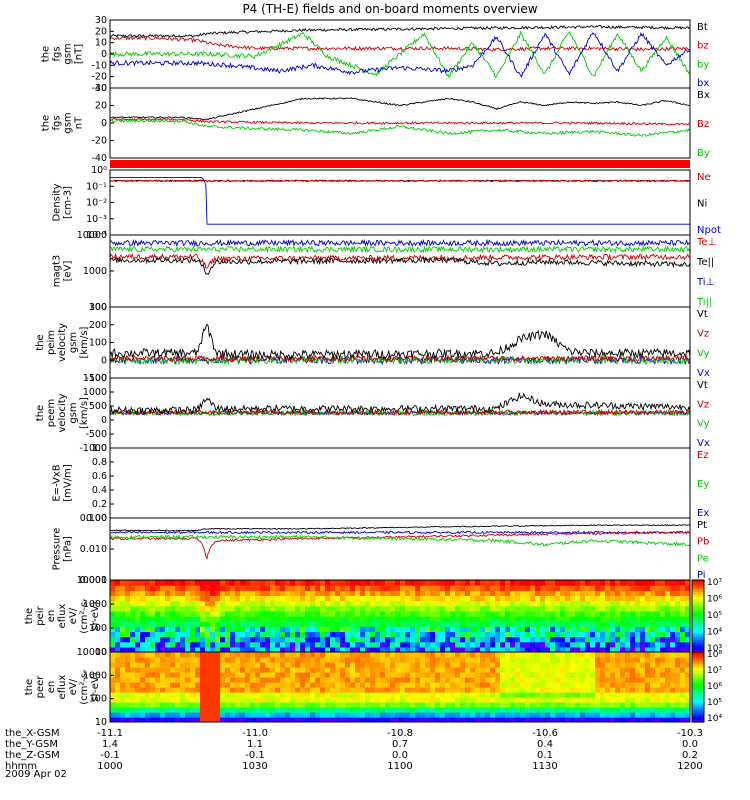  What do you see at coordinates (544, 766) in the screenshot?
I see `ephemeris-value: 1130` at bounding box center [544, 766].